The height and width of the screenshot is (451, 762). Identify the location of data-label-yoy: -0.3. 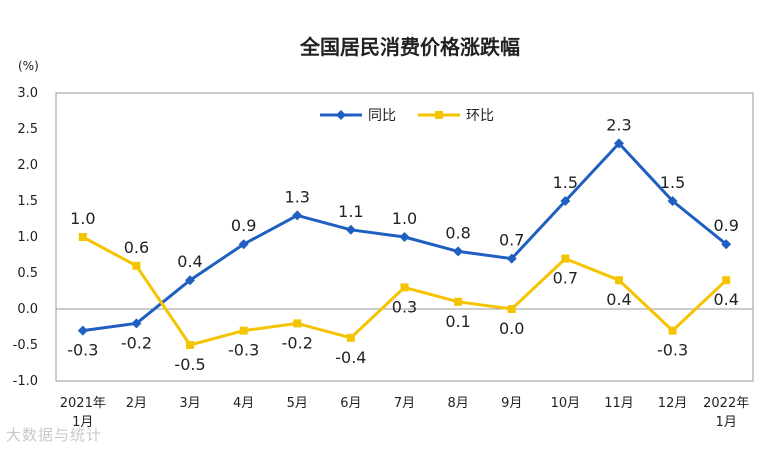
(82, 350).